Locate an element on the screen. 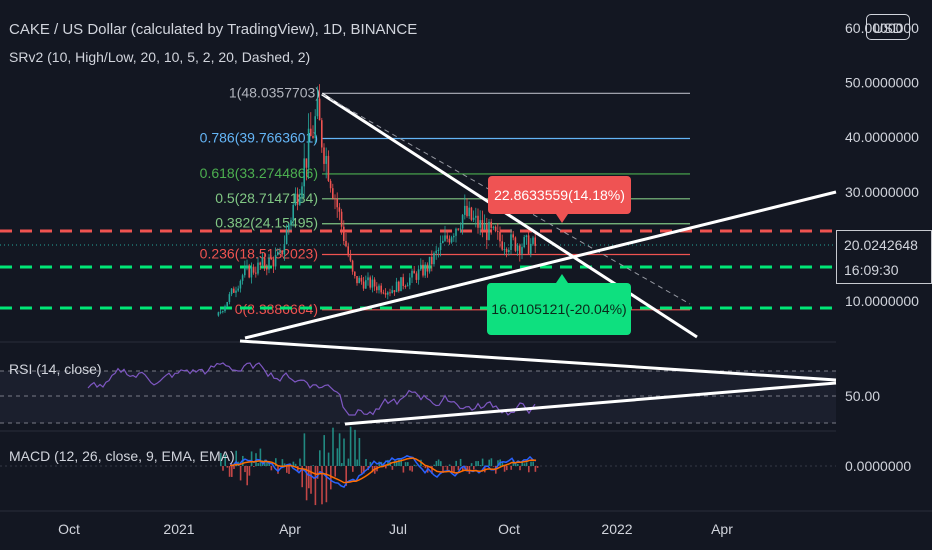 The height and width of the screenshot is (550, 932). fib-level-label: 0.236(18.5132023) is located at coordinates (259, 254).